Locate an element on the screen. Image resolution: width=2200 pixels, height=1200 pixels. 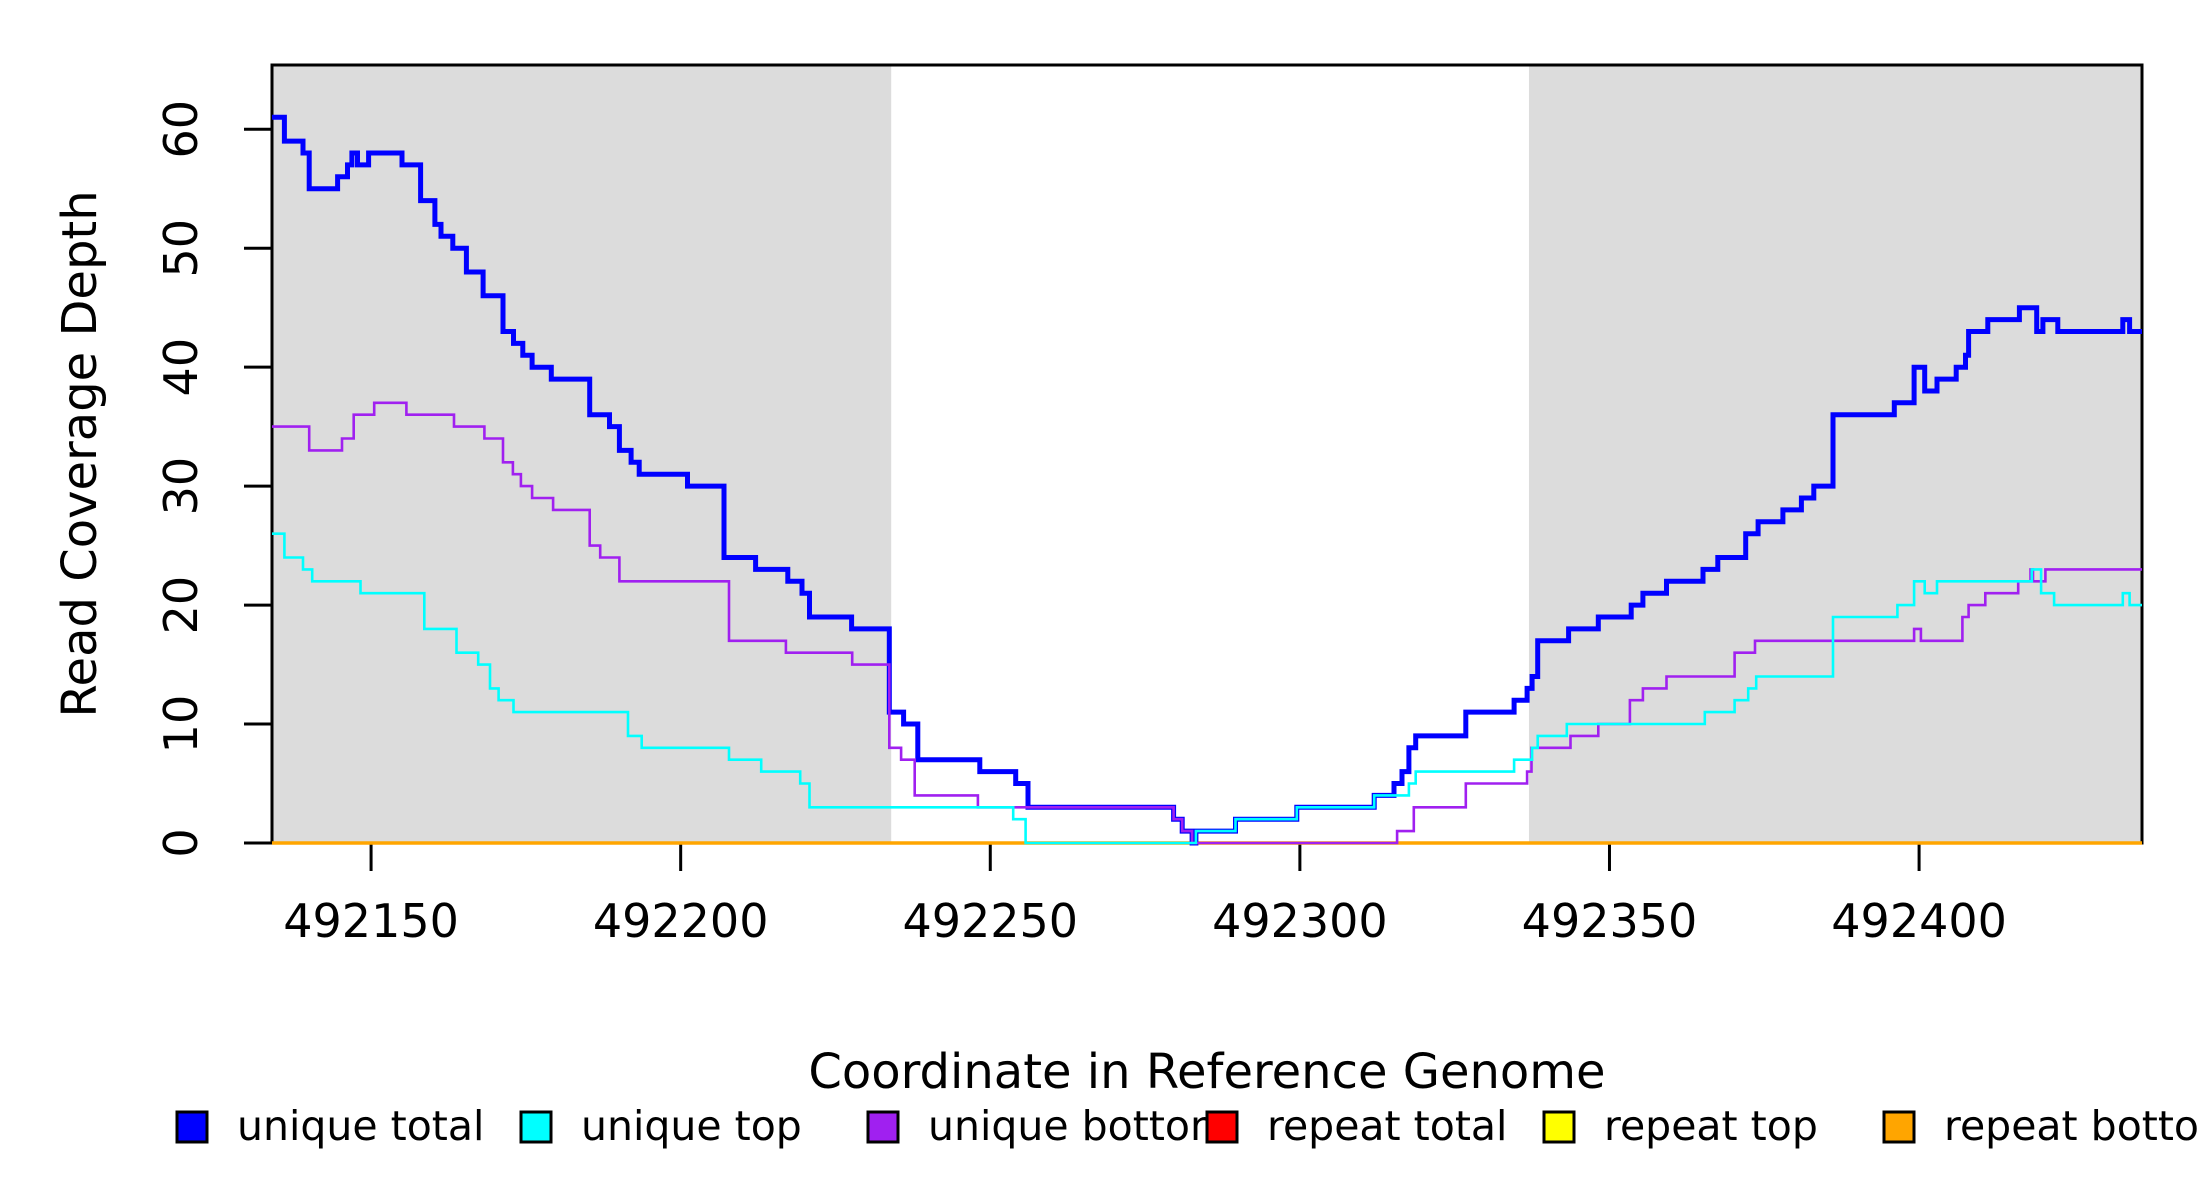
legend-label: repeat top is located at coordinates (1711, 1126).